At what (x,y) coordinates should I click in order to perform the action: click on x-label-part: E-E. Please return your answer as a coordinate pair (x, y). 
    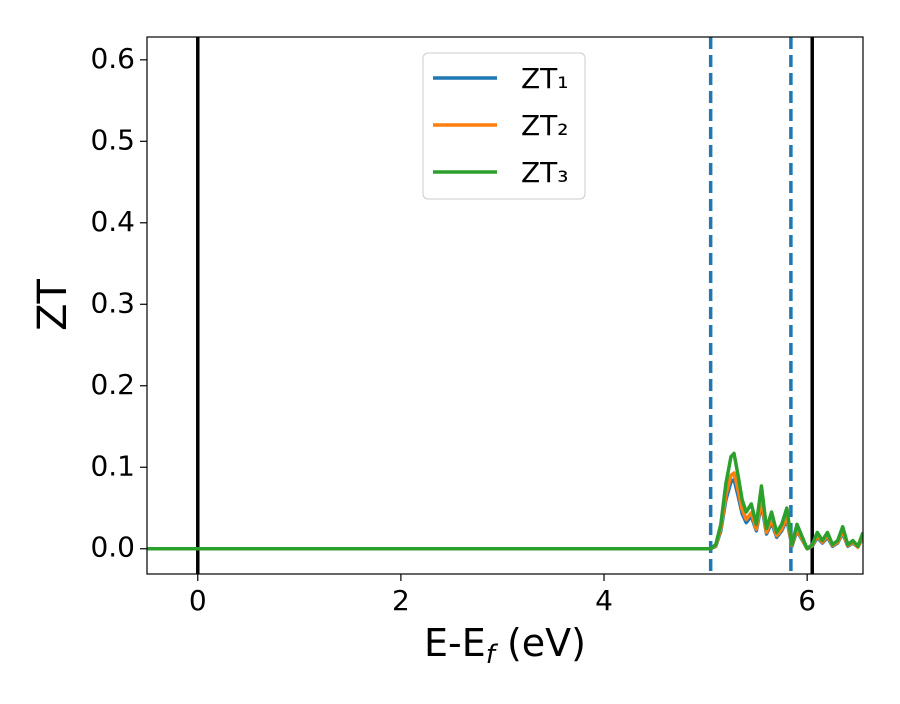
    Looking at the image, I should click on (455, 643).